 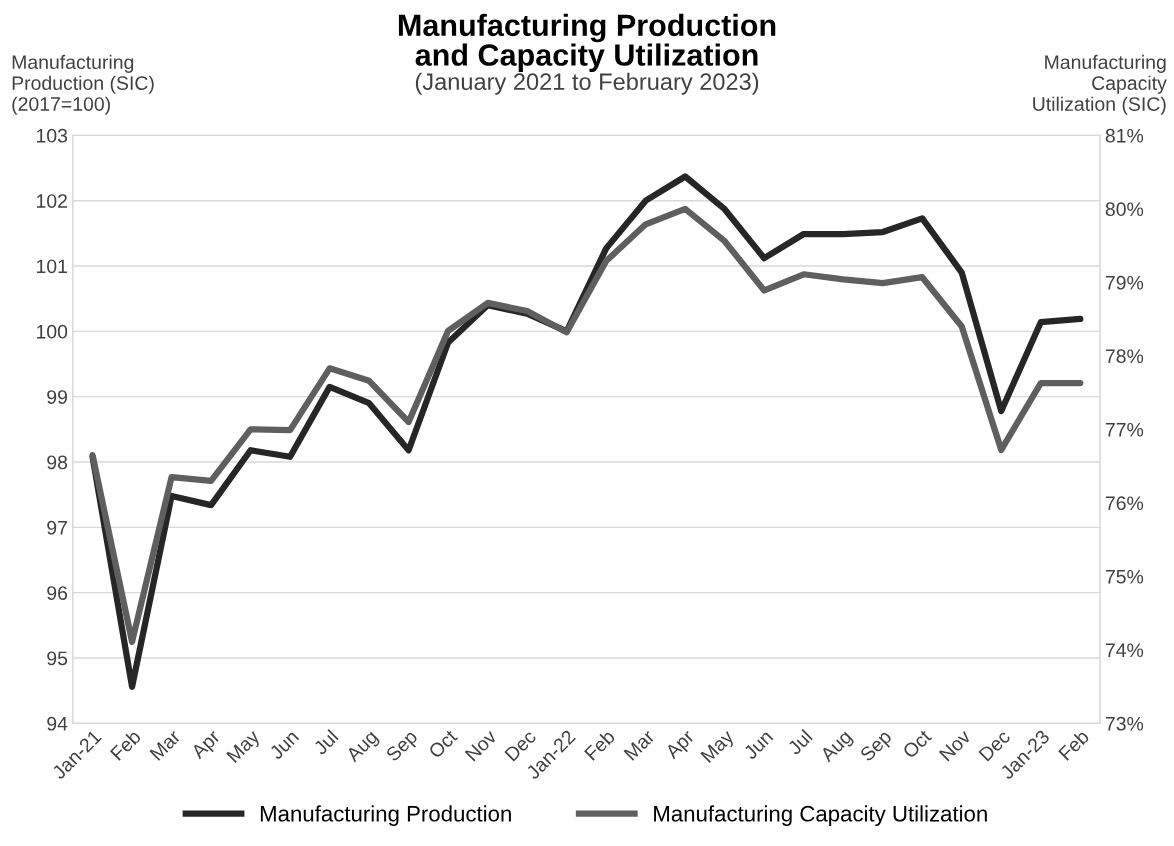 I want to click on y-tick-label: 98, so click(x=57, y=462).